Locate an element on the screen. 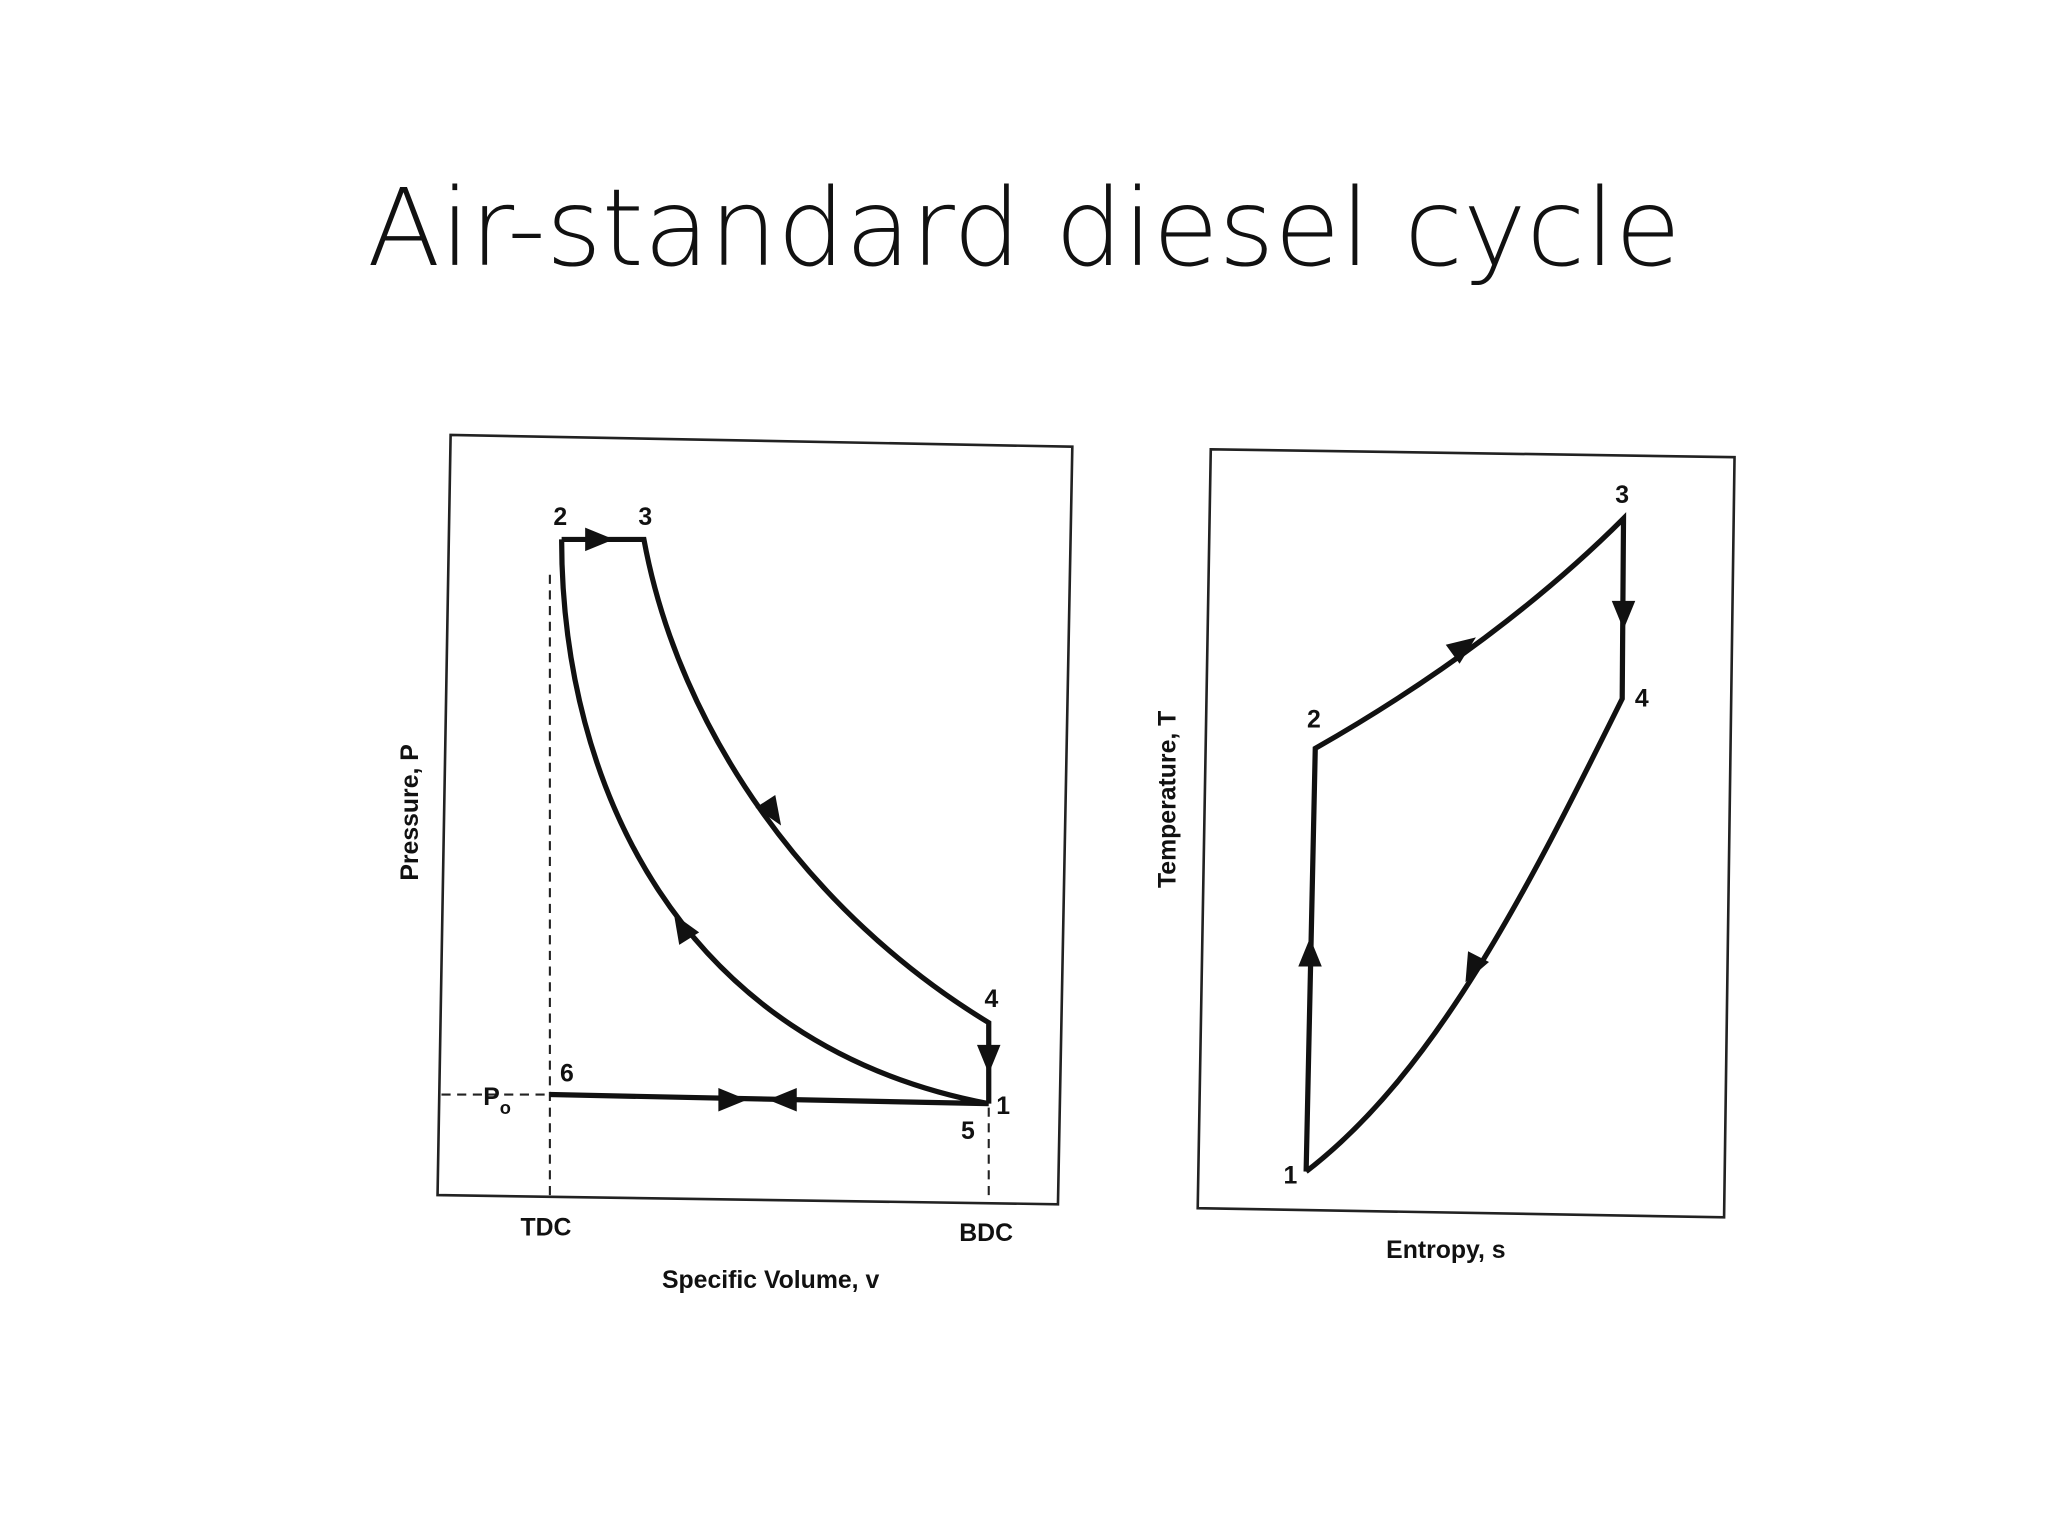  x-marker: BDC is located at coordinates (986, 1233).